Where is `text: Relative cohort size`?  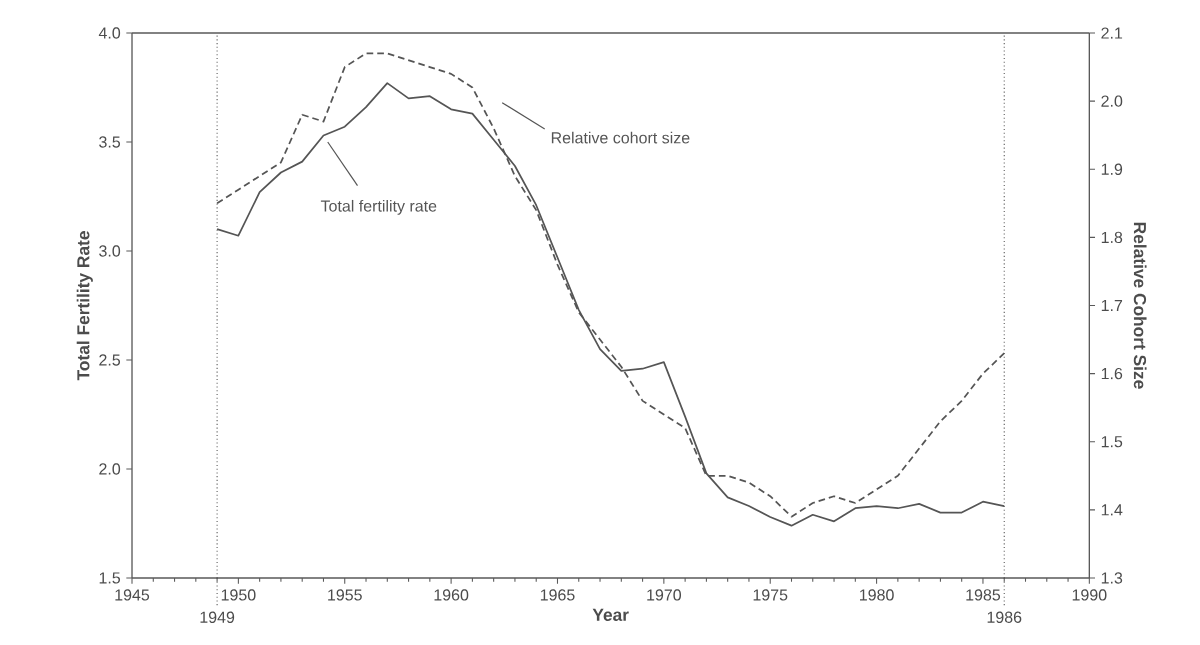 text: Relative cohort size is located at coordinates (620, 137).